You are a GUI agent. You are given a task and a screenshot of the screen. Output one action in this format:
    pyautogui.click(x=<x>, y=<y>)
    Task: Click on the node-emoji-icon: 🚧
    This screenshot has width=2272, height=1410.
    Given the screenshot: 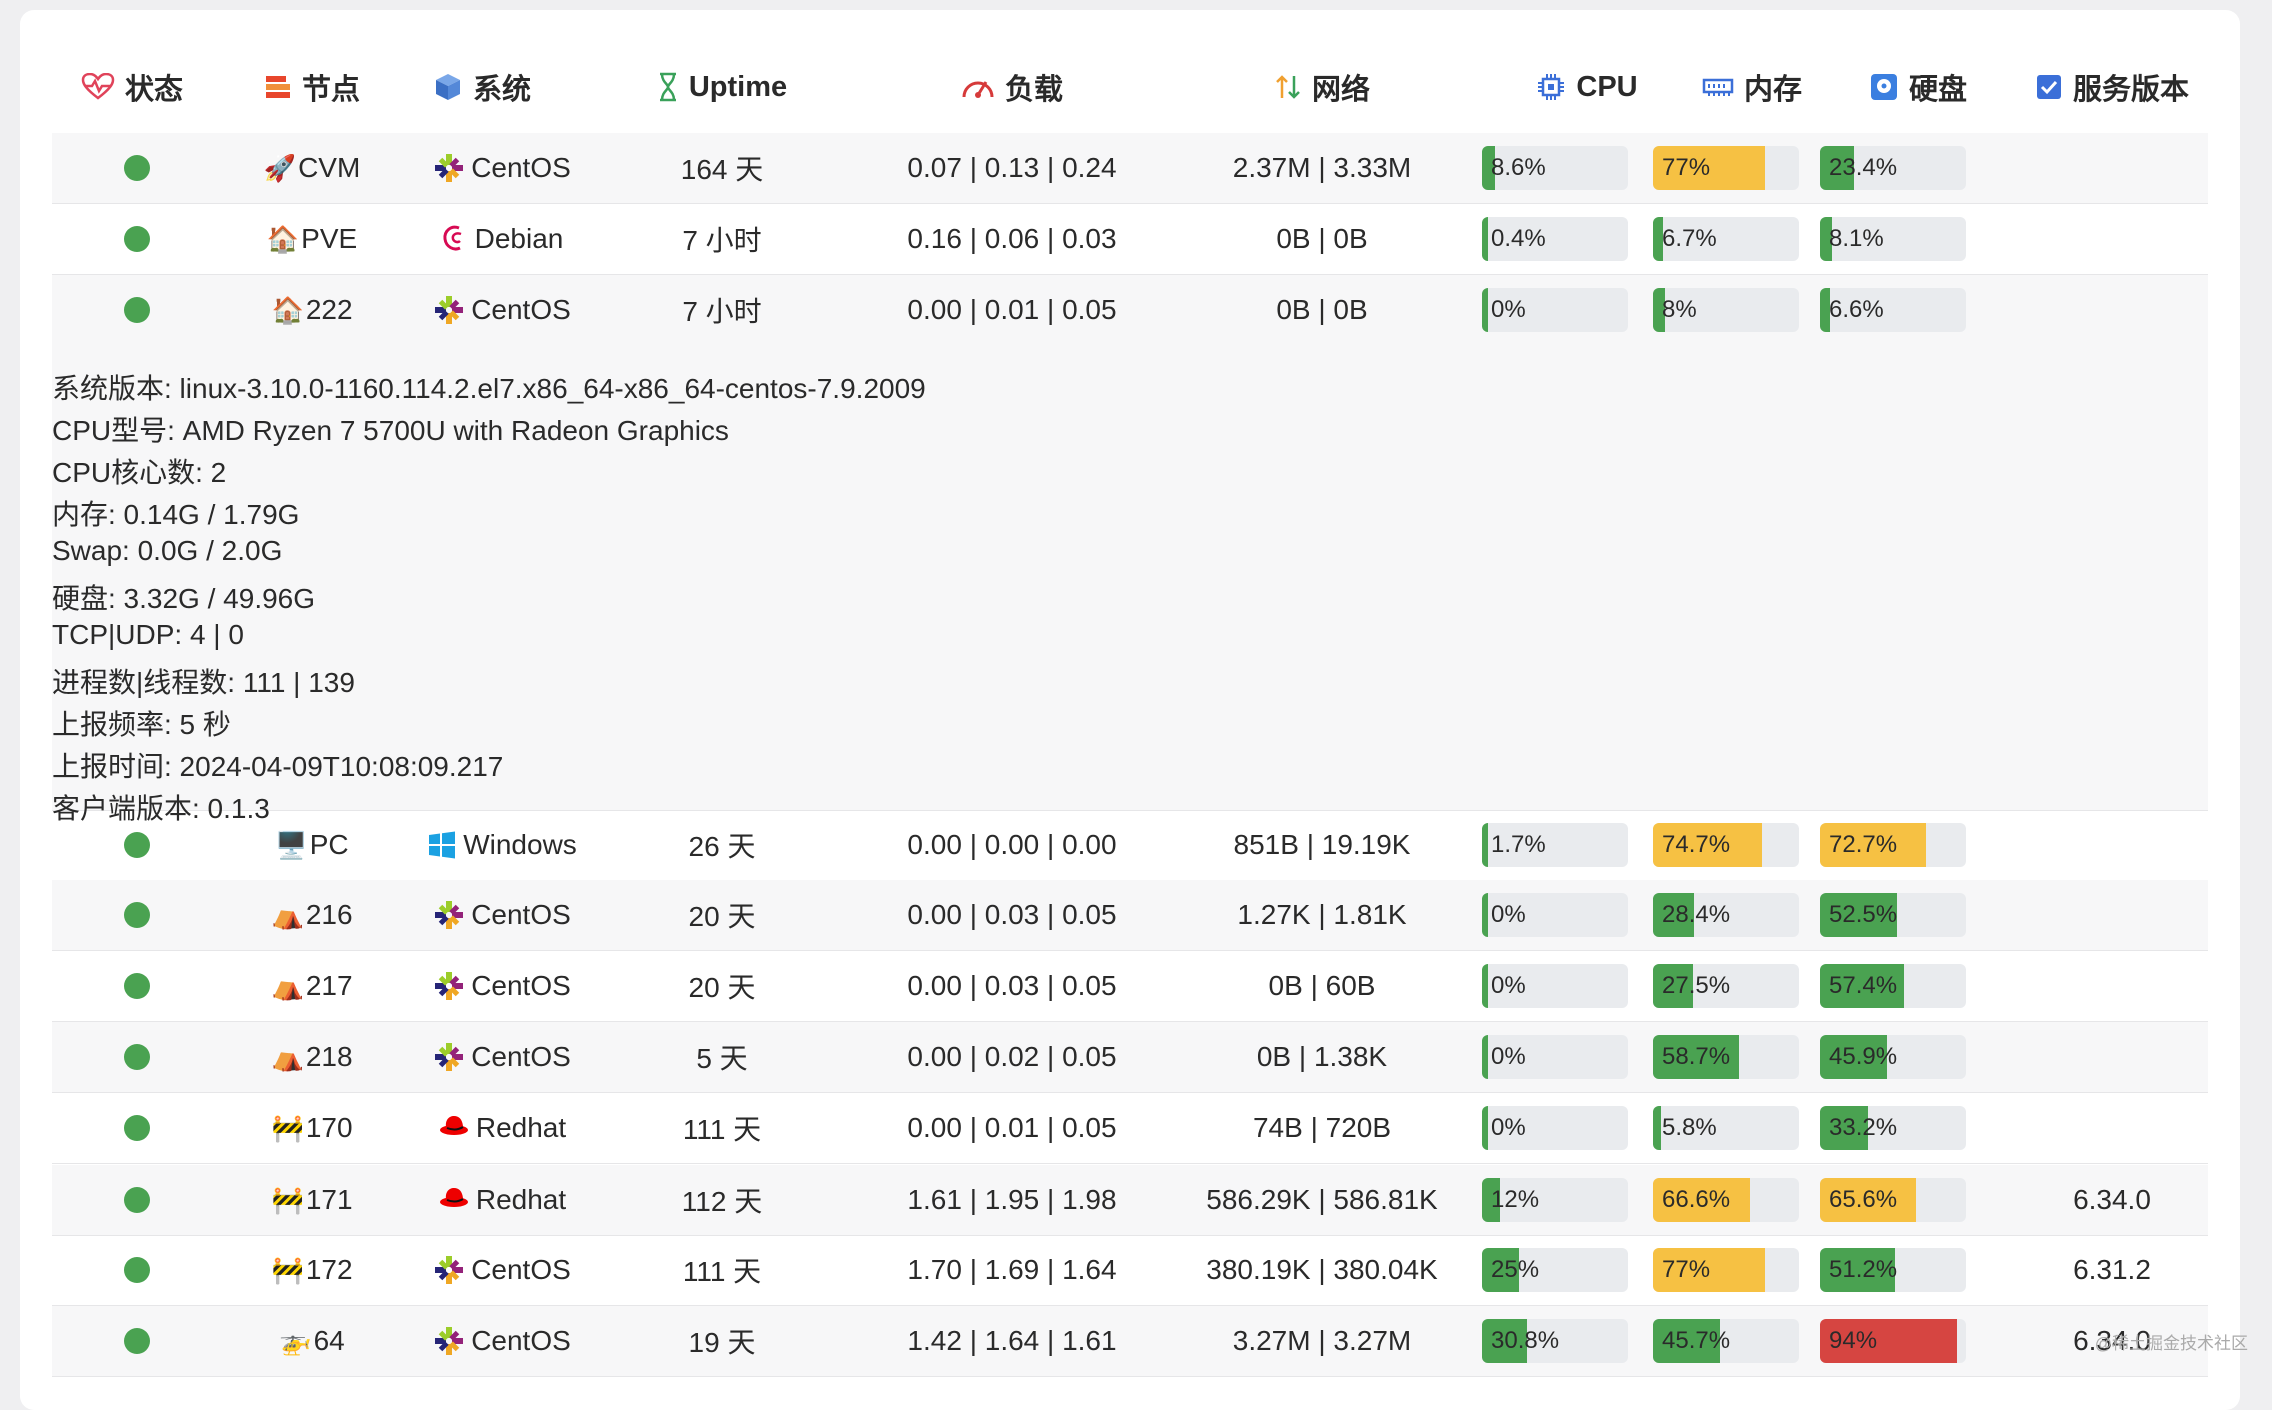 What is the action you would take?
    pyautogui.click(x=287, y=1270)
    